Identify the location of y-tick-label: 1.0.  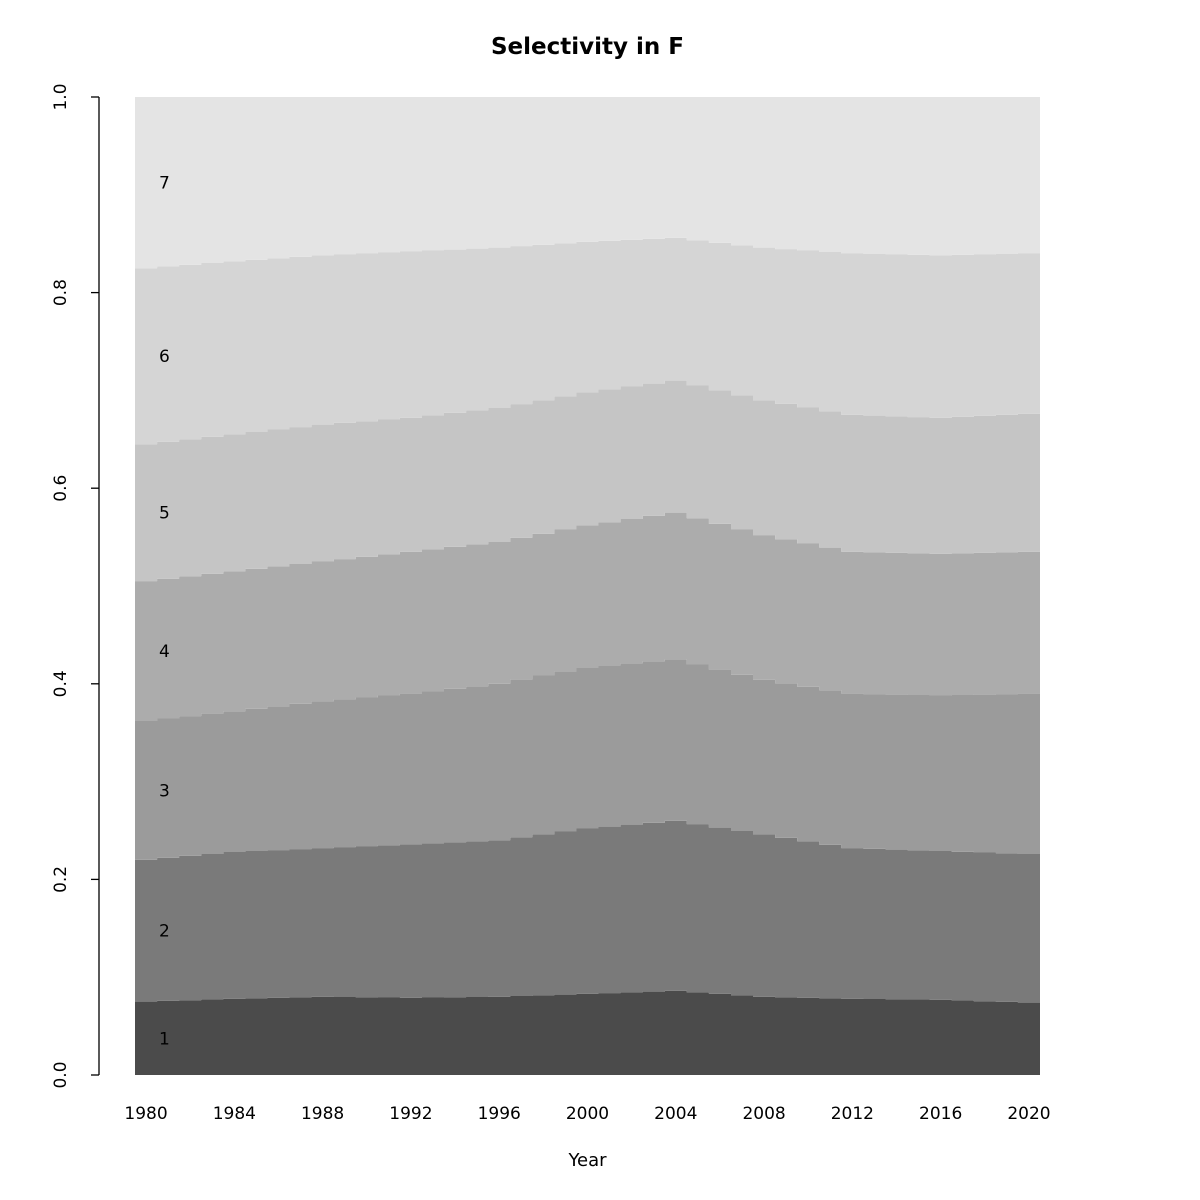
(61, 96).